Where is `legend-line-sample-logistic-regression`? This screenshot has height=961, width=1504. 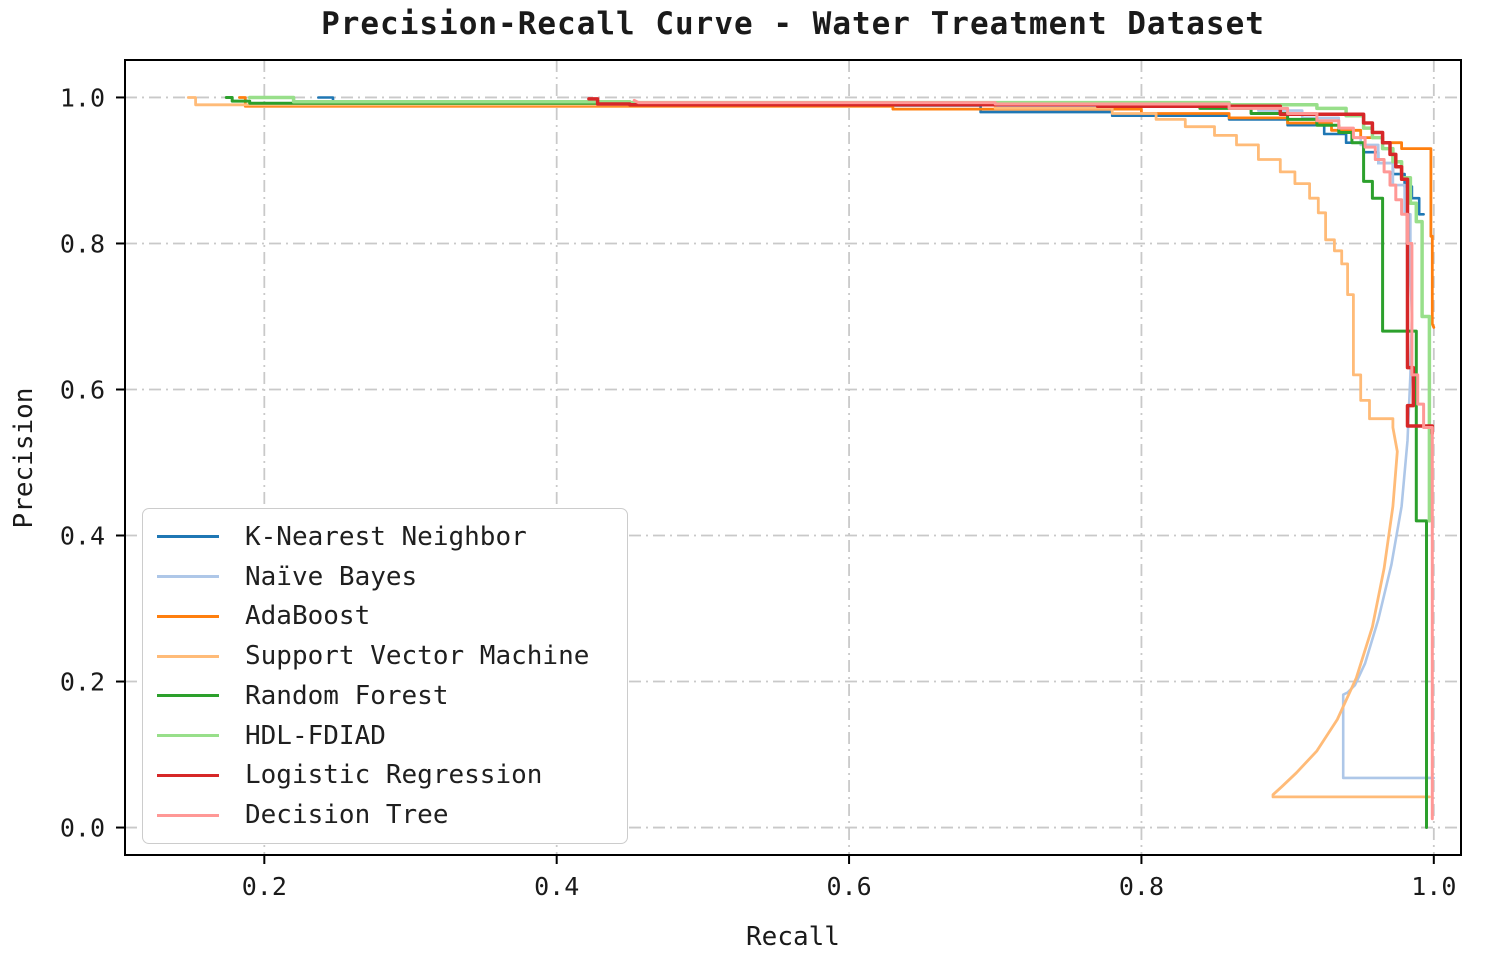 legend-line-sample-logistic-regression is located at coordinates (188, 775).